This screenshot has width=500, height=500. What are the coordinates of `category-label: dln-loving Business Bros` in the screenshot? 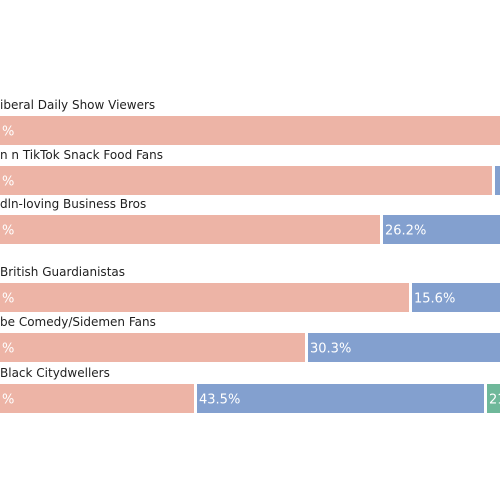 It's located at (73, 204).